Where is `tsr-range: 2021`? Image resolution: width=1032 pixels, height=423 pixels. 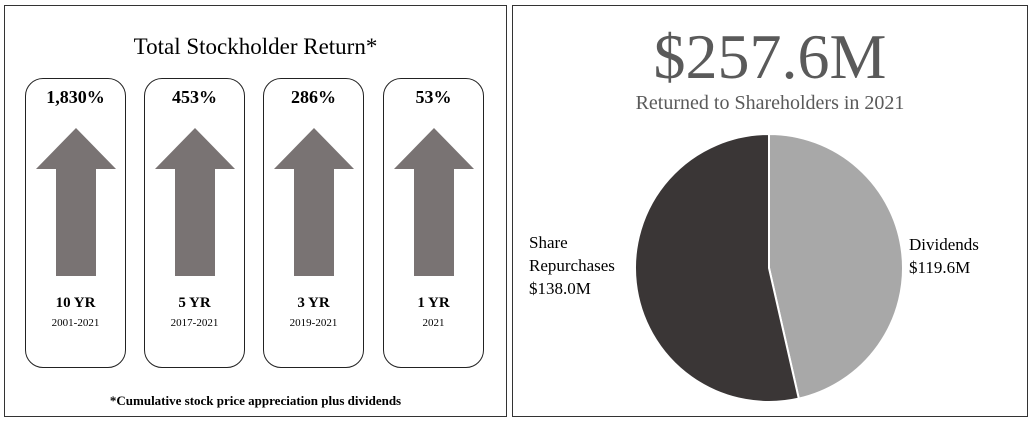
tsr-range: 2021 is located at coordinates (433, 323).